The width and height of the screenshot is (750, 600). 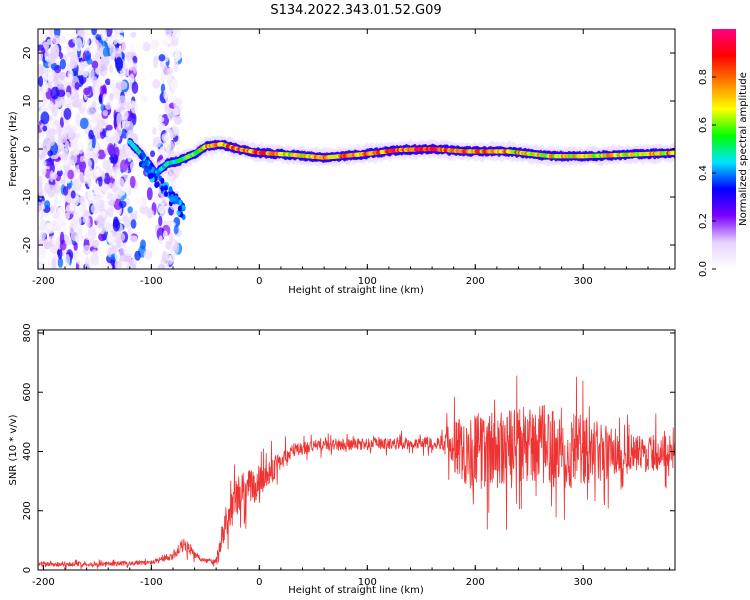 I want to click on y-tick-label: 0, so click(x=27, y=149).